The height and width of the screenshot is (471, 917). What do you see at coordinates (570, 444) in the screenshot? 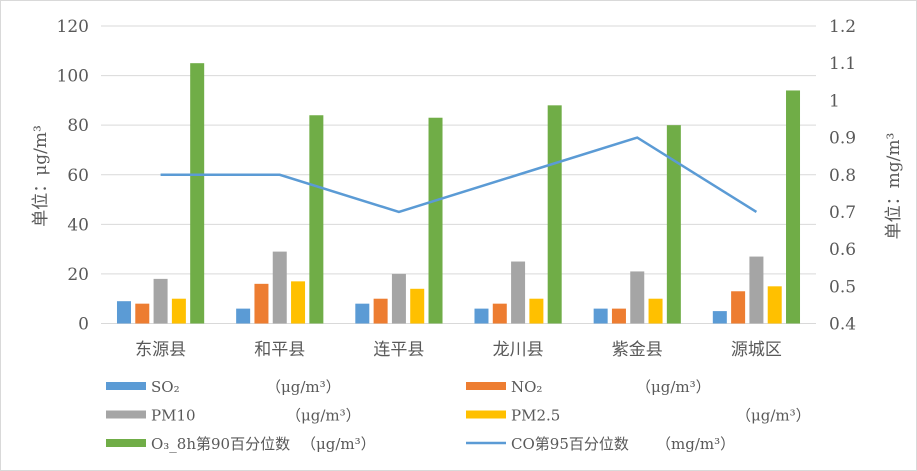
I see `legend-label: CO第95百分位数` at bounding box center [570, 444].